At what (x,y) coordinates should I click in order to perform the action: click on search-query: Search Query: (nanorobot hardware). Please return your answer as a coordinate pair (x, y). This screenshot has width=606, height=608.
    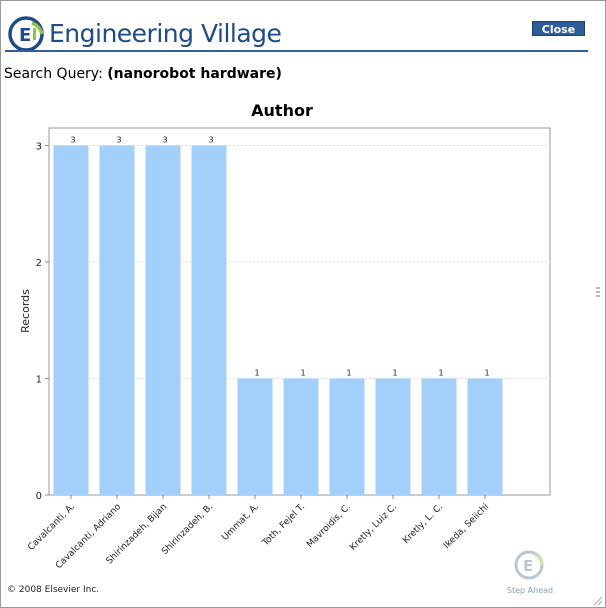
    Looking at the image, I should click on (143, 74).